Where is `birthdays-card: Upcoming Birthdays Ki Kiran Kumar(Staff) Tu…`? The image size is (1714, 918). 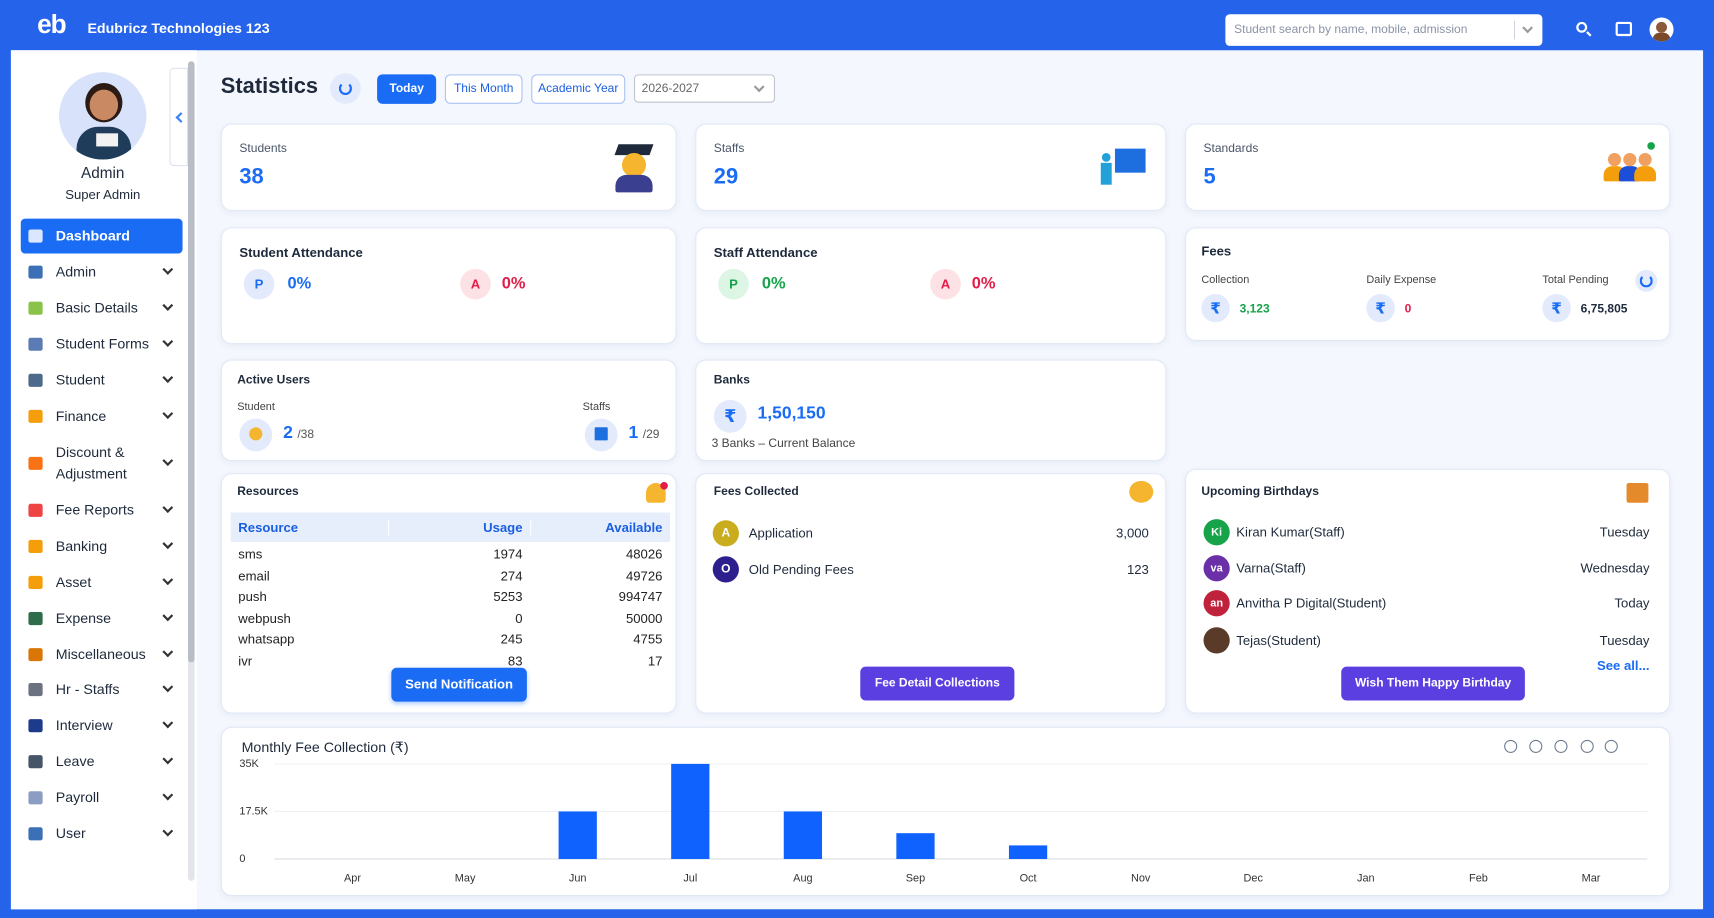 birthdays-card: Upcoming Birthdays Ki Kiran Kumar(Staff) Tu… is located at coordinates (1427, 591).